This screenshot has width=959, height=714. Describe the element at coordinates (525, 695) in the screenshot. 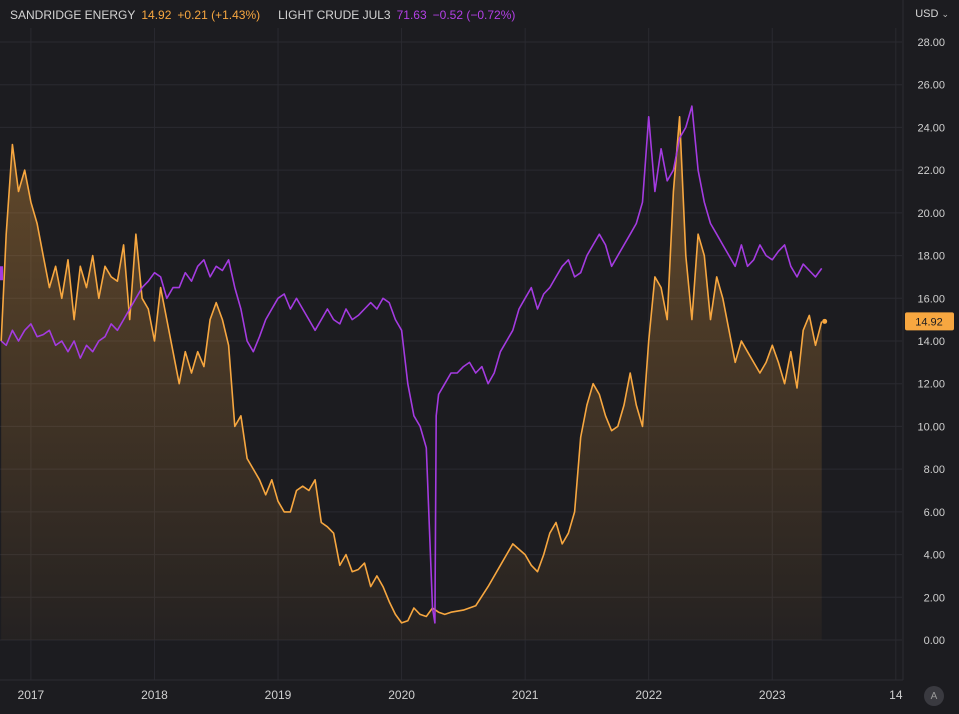

I see `x-tick-label: 2021` at that location.